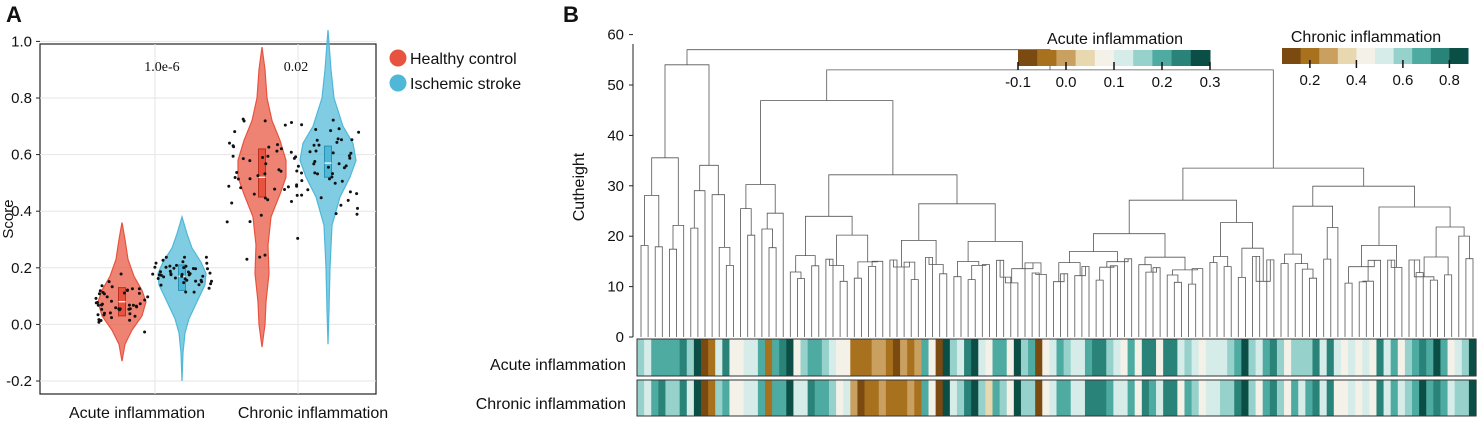 This screenshot has width=1477, height=424. I want to click on legend-item-healthy-control: Healthy control, so click(453, 59).